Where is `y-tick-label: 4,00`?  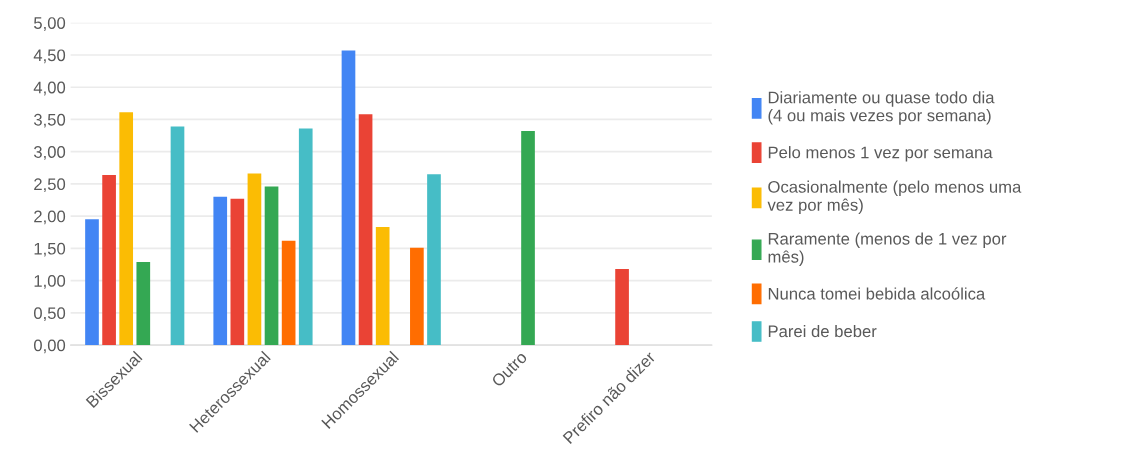
y-tick-label: 4,00 is located at coordinates (49, 88).